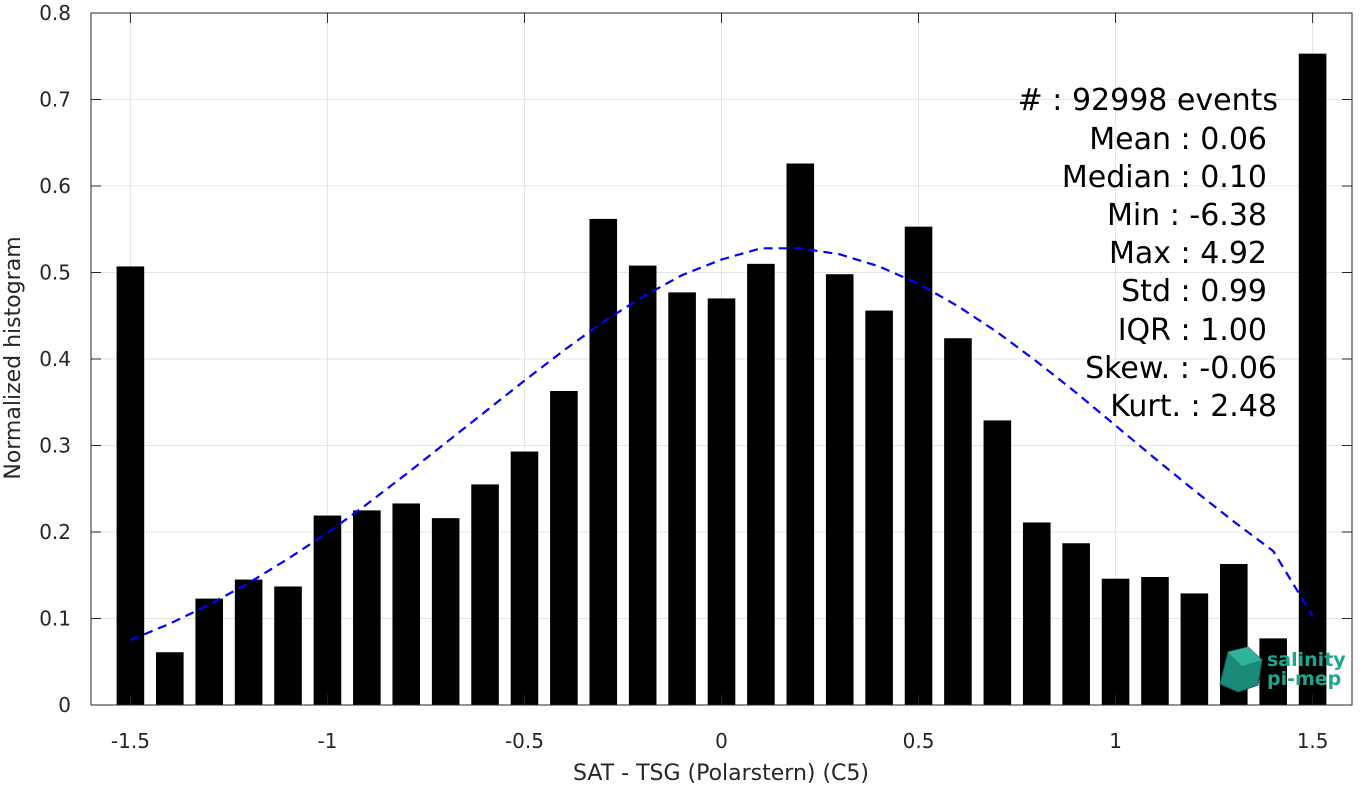 The width and height of the screenshot is (1367, 785). What do you see at coordinates (1245, 656) in the screenshot?
I see `logo-cube-face-icon` at bounding box center [1245, 656].